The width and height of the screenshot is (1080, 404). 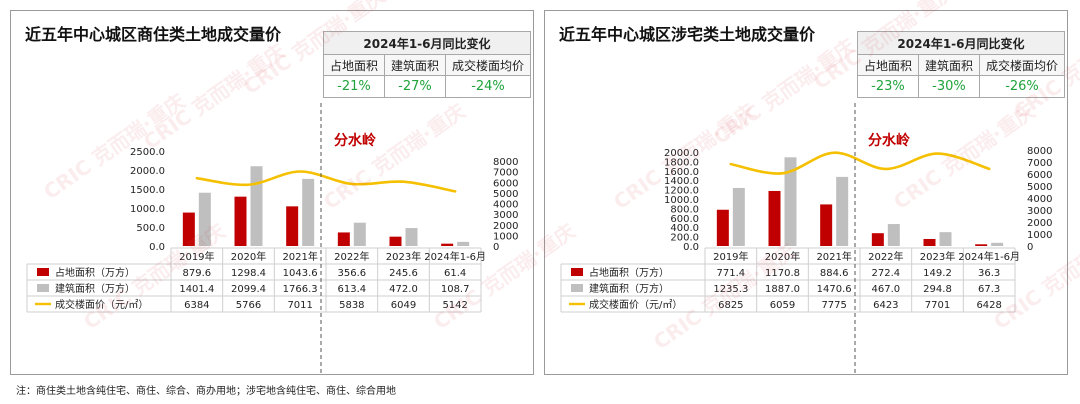 What do you see at coordinates (147, 171) in the screenshot?
I see `y-left-tick-label: 2000.0` at bounding box center [147, 171].